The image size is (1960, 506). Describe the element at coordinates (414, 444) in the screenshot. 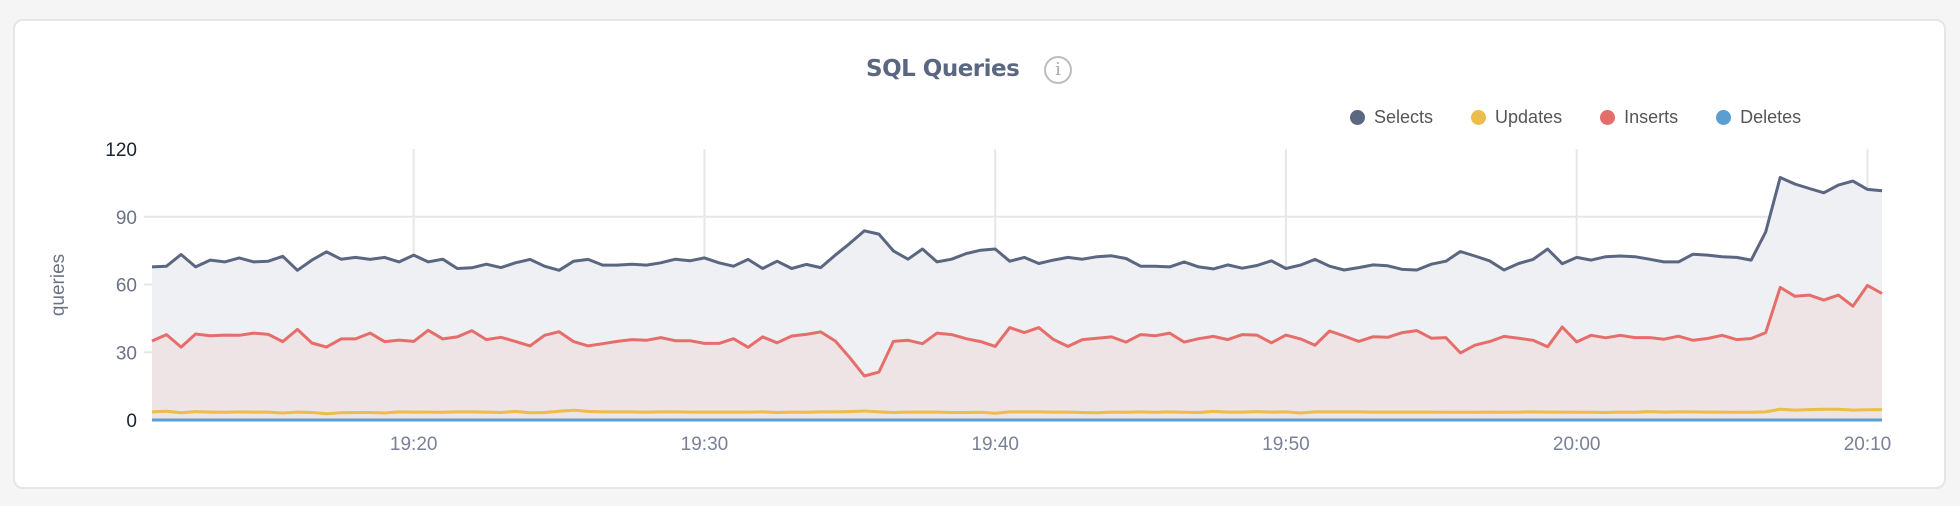

I see `x-tick-label: 19:20` at that location.